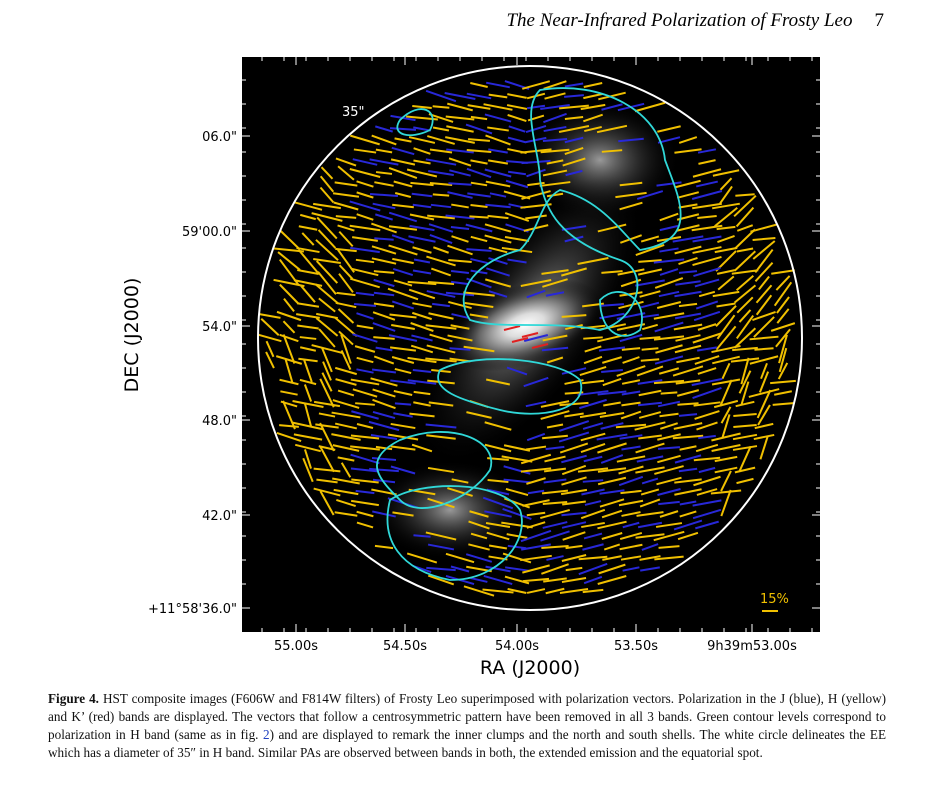 This screenshot has height=797, width=934. What do you see at coordinates (219, 516) in the screenshot?
I see `y-tick-label: 42.0"` at bounding box center [219, 516].